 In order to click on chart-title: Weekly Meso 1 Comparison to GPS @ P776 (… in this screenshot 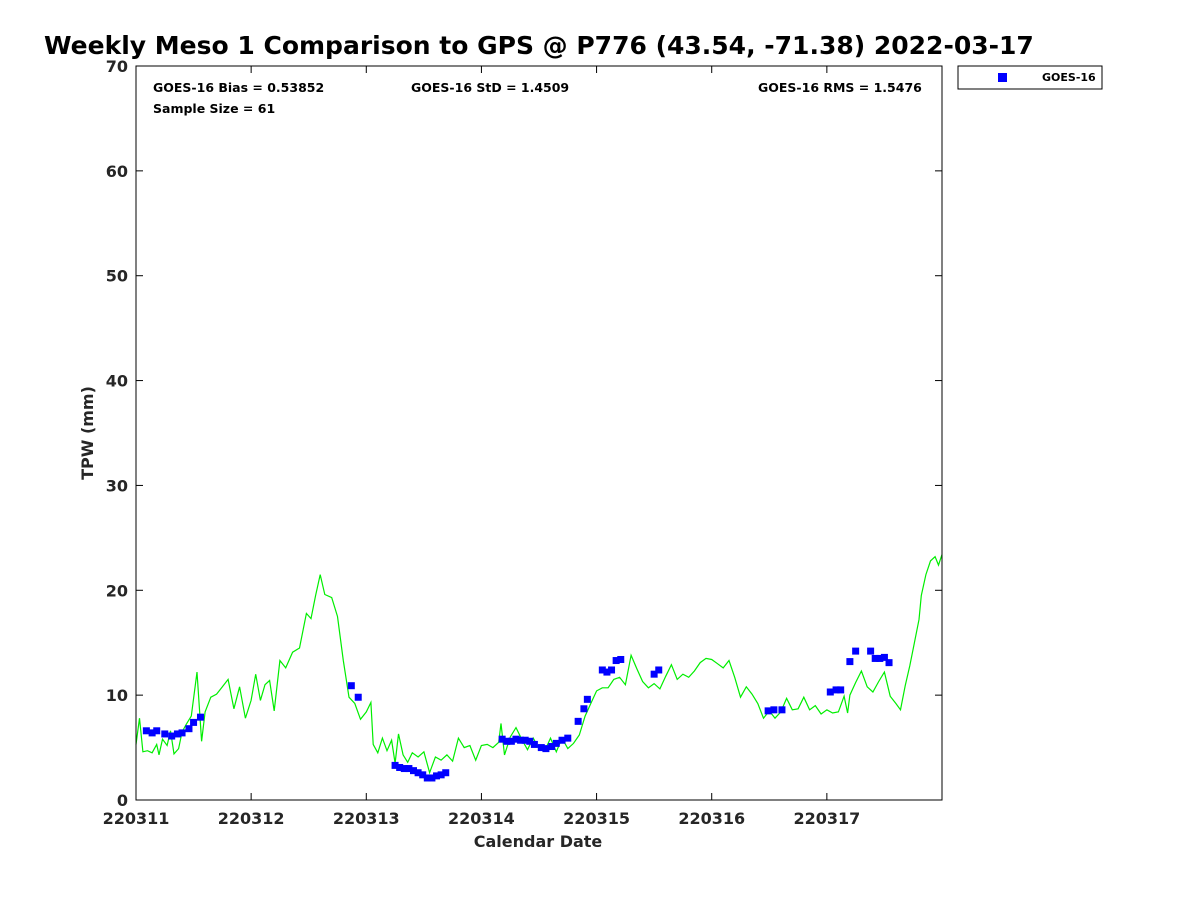, I will do `click(539, 45)`.